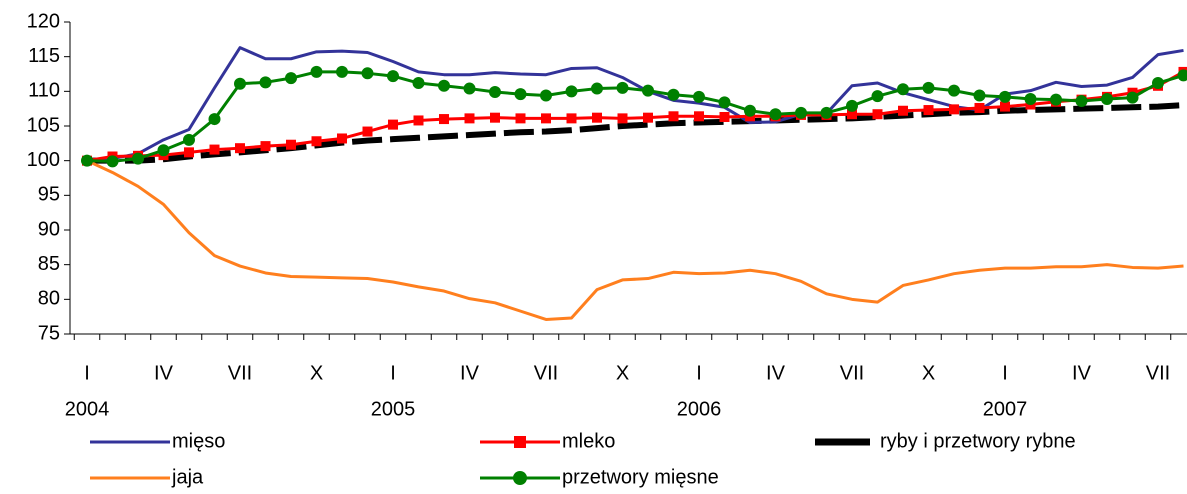 Image resolution: width=1187 pixels, height=494 pixels. I want to click on year-label: 2006, so click(699, 409).